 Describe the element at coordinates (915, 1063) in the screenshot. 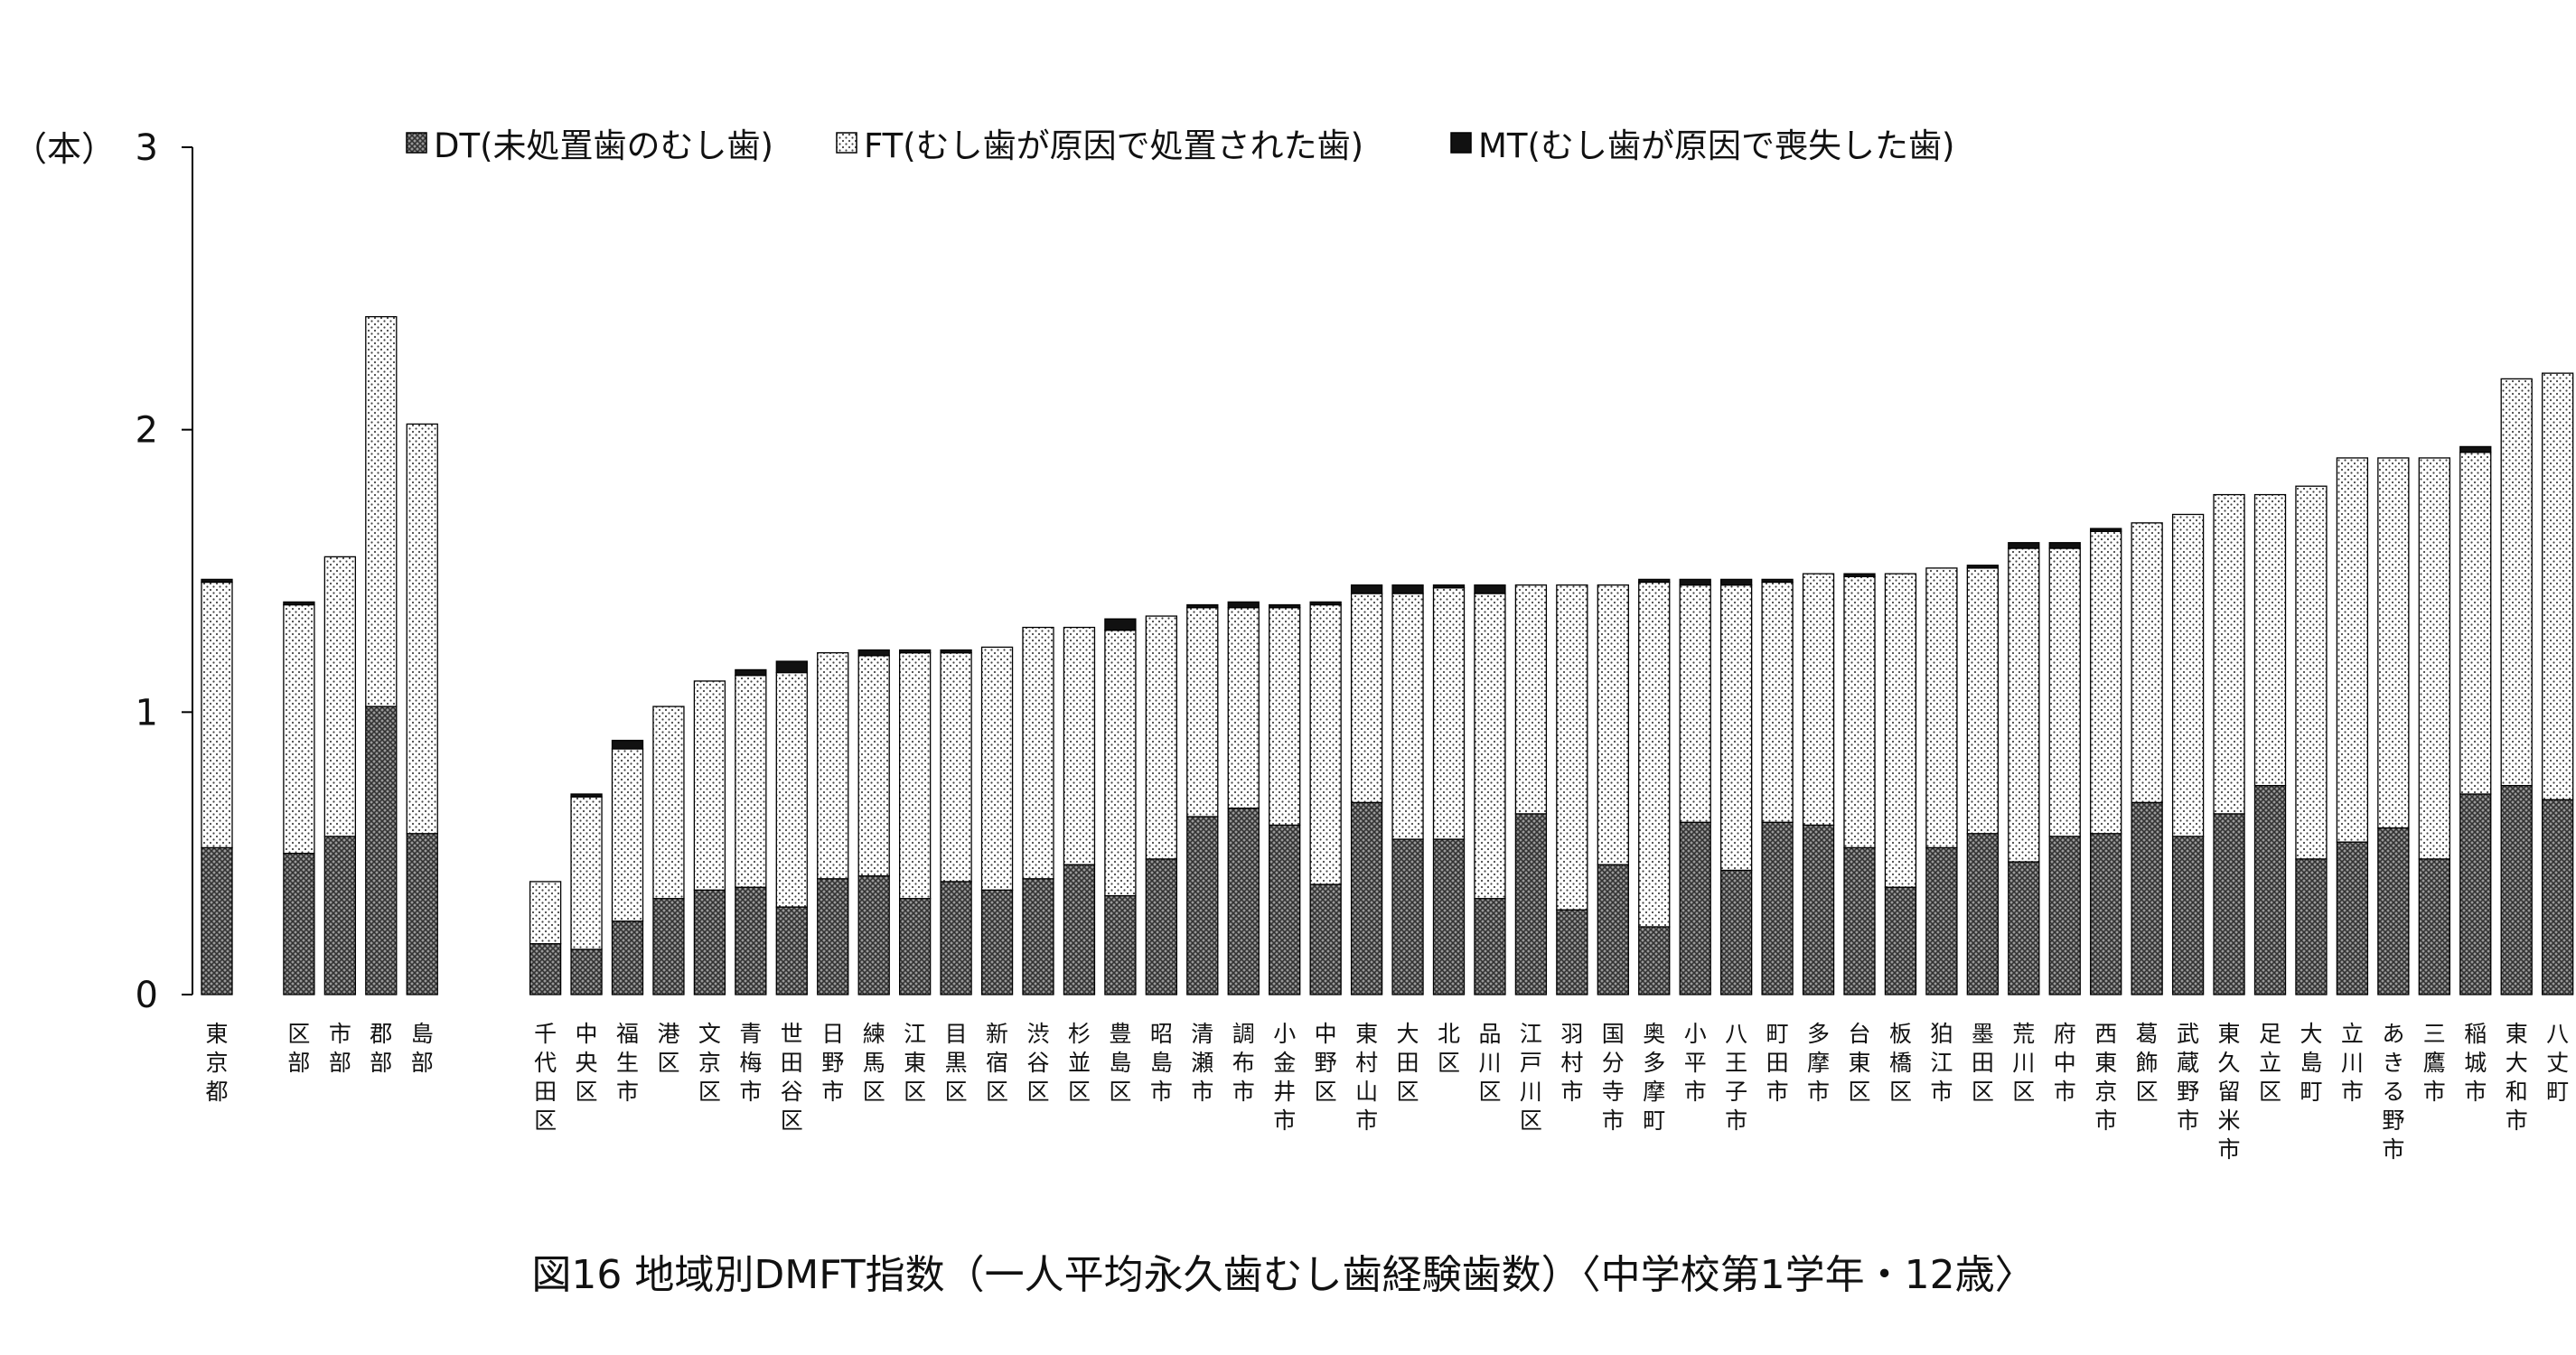

I see `x-category-label: 江東区` at that location.